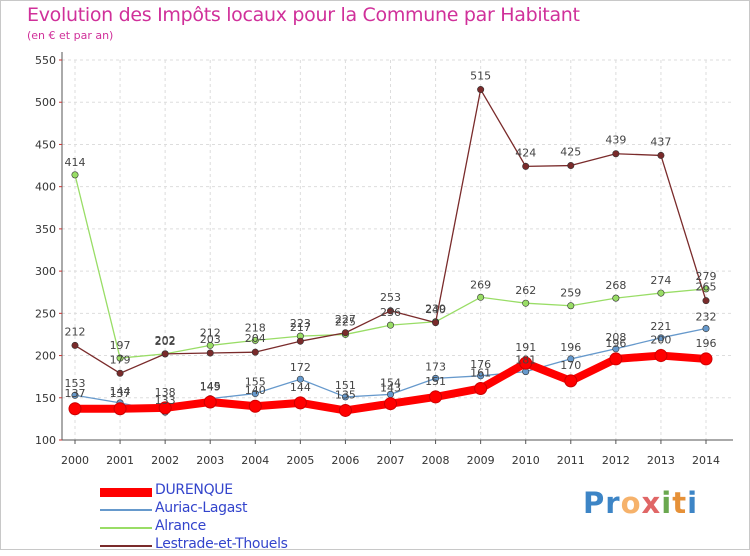 This screenshot has width=750, height=556. I want to click on legend-label: Auriac-Lagast, so click(201, 508).